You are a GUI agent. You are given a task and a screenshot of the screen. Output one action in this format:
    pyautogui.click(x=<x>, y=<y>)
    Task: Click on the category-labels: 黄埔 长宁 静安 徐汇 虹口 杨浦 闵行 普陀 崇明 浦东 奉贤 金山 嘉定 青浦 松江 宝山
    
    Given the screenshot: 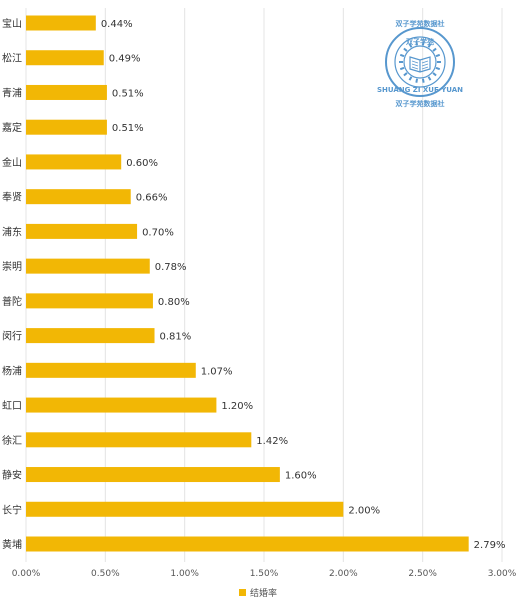 What is the action you would take?
    pyautogui.click(x=12, y=284)
    